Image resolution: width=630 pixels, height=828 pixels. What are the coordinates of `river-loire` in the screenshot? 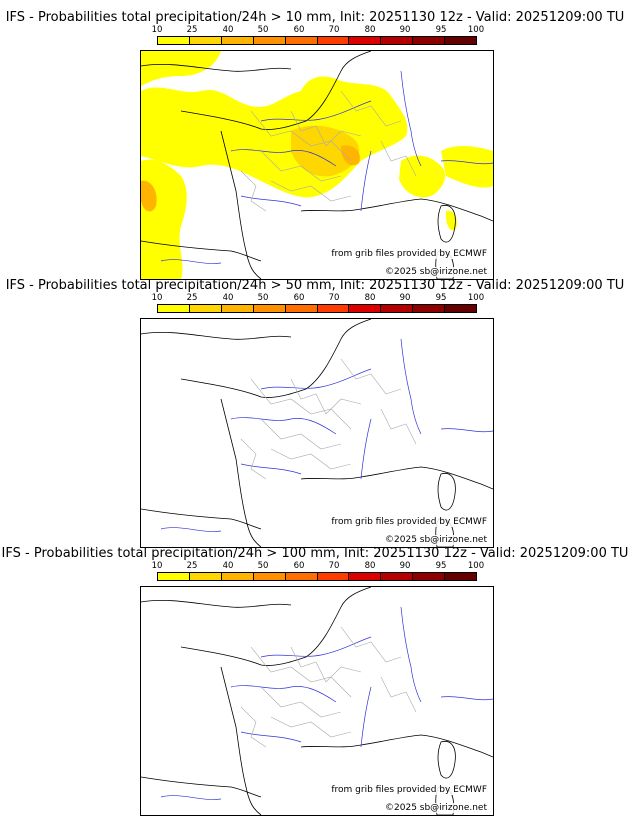 It's located at (283, 158).